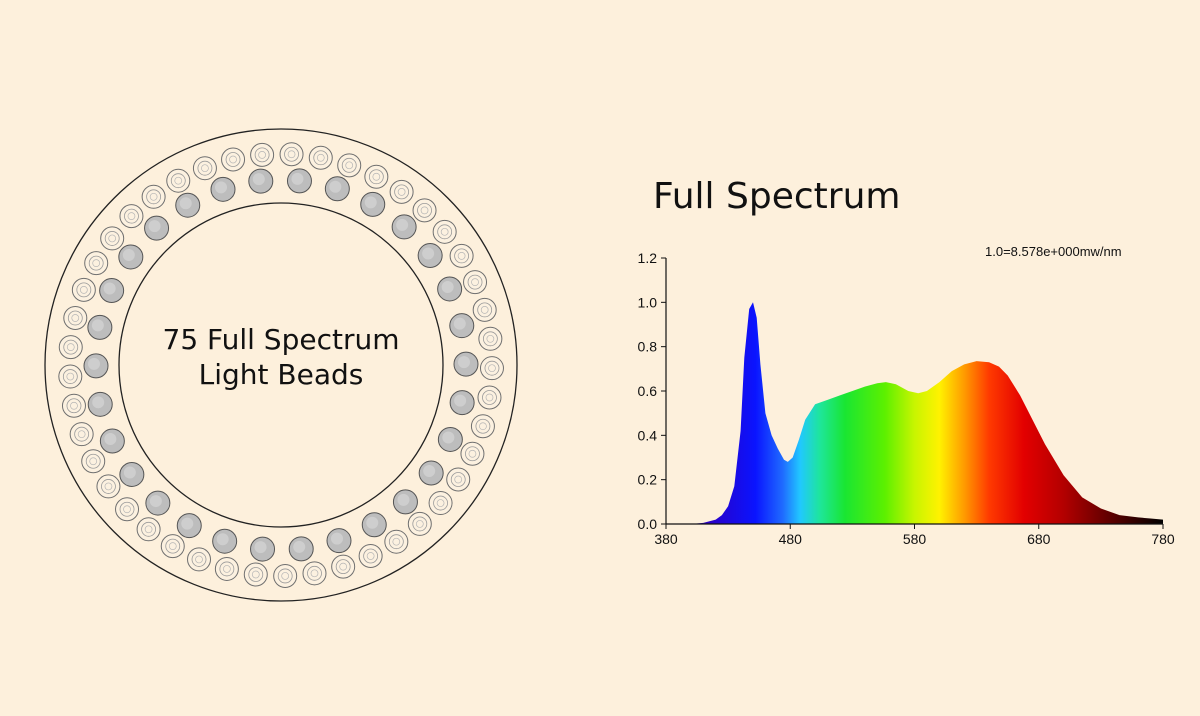  I want to click on y-tick-labels: 0.0 0.2 0.4 0.6 0.8 1.0 1.2, so click(652, 391).